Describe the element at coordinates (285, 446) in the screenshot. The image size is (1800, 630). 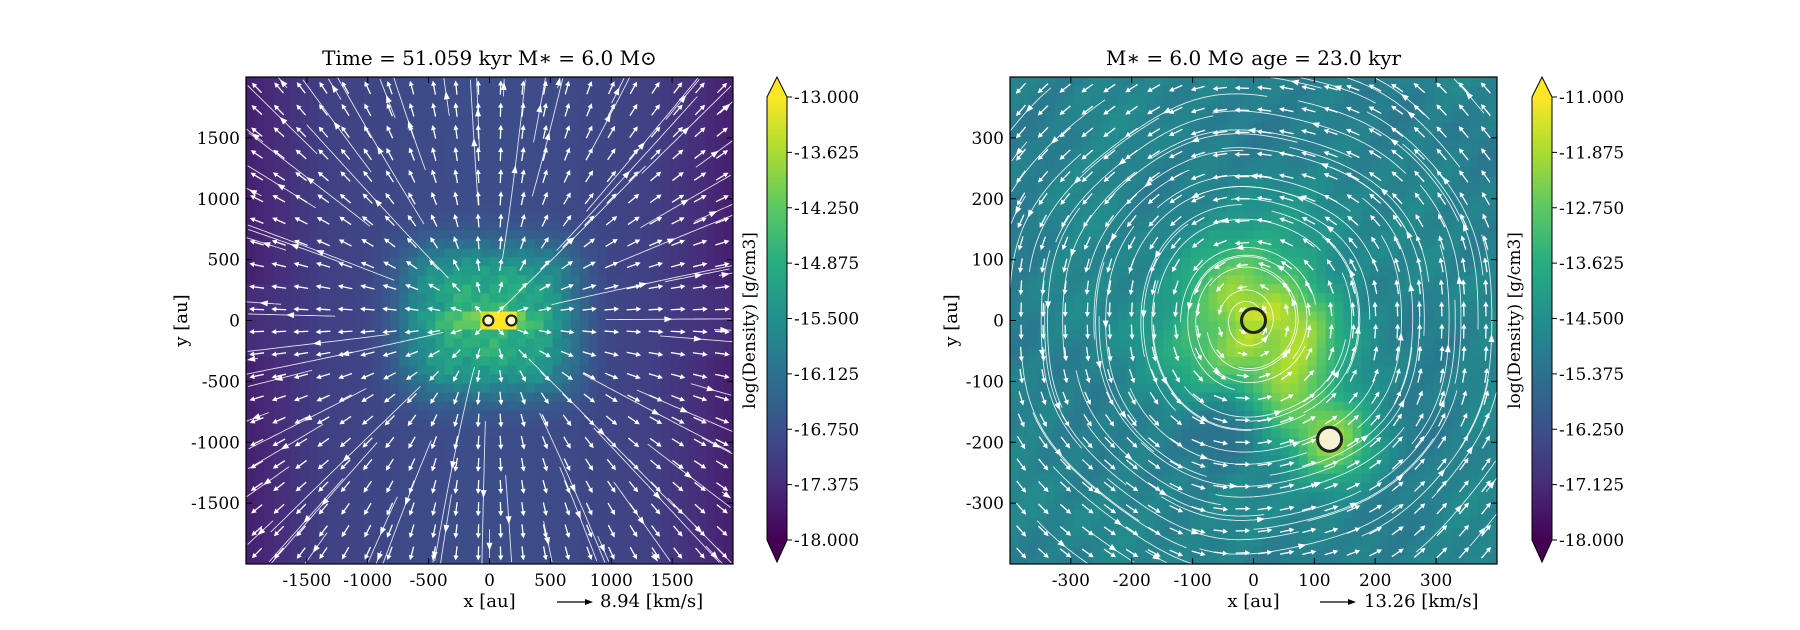
I see `streamline-arrow` at that location.